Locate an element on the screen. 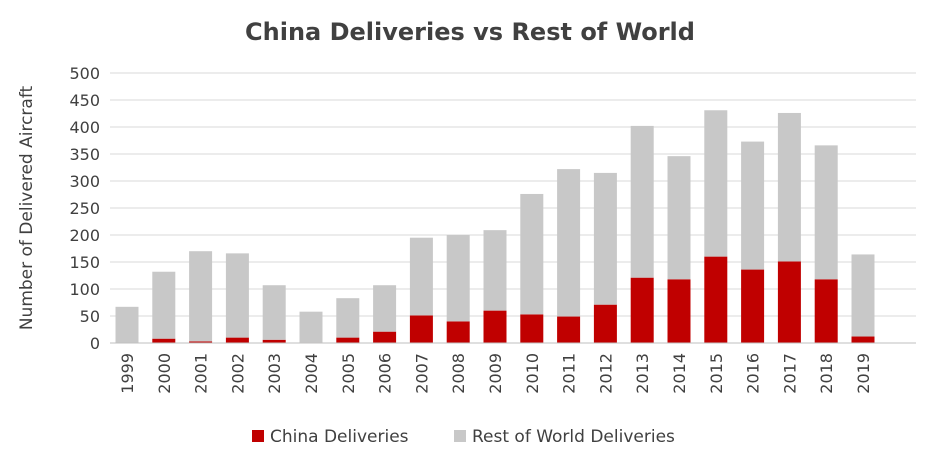  x-tick-label: 2015 is located at coordinates (716, 373).